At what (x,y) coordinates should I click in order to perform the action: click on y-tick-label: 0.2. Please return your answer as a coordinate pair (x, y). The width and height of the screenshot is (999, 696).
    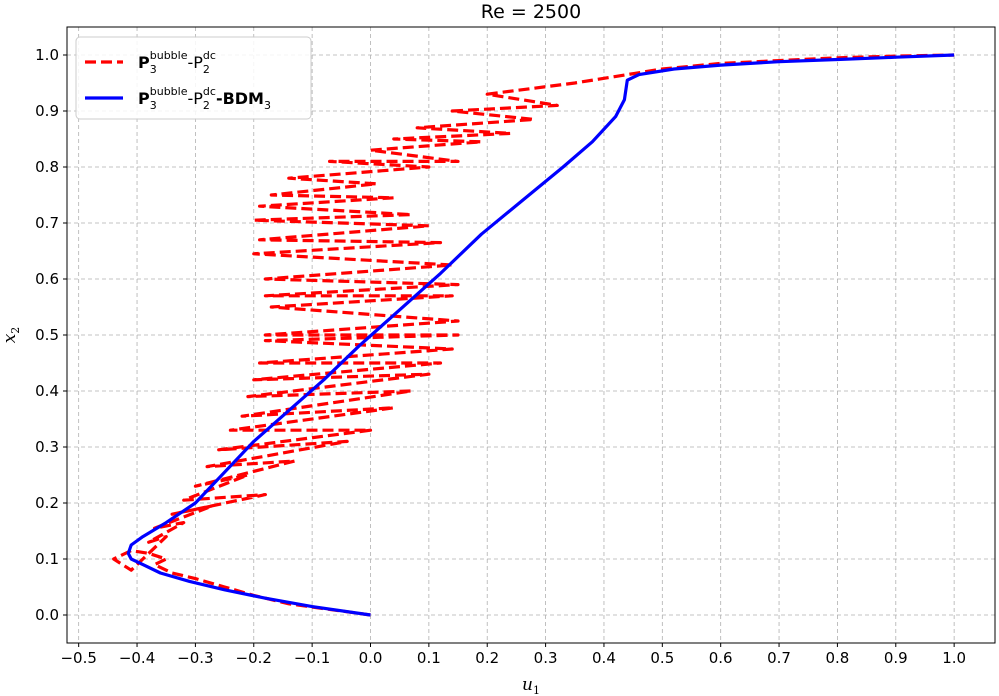
    Looking at the image, I should click on (47, 503).